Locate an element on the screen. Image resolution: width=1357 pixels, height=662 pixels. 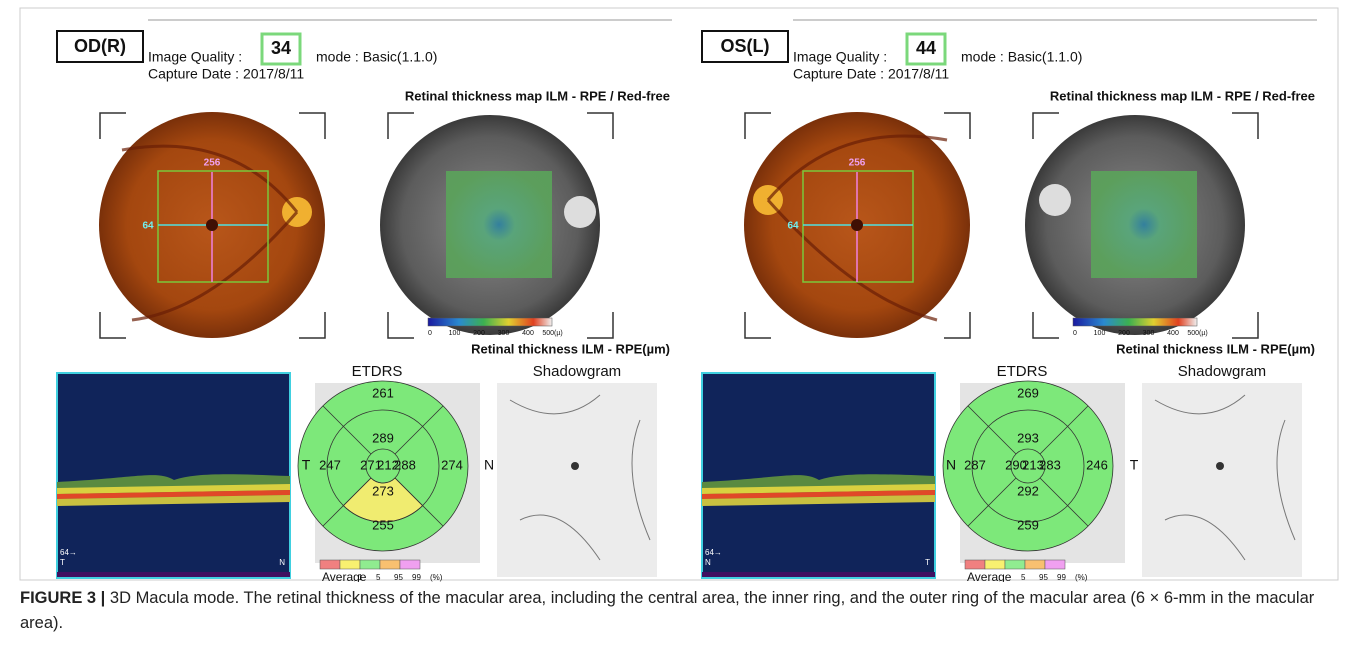
bscan-bar is located at coordinates (173, 574).